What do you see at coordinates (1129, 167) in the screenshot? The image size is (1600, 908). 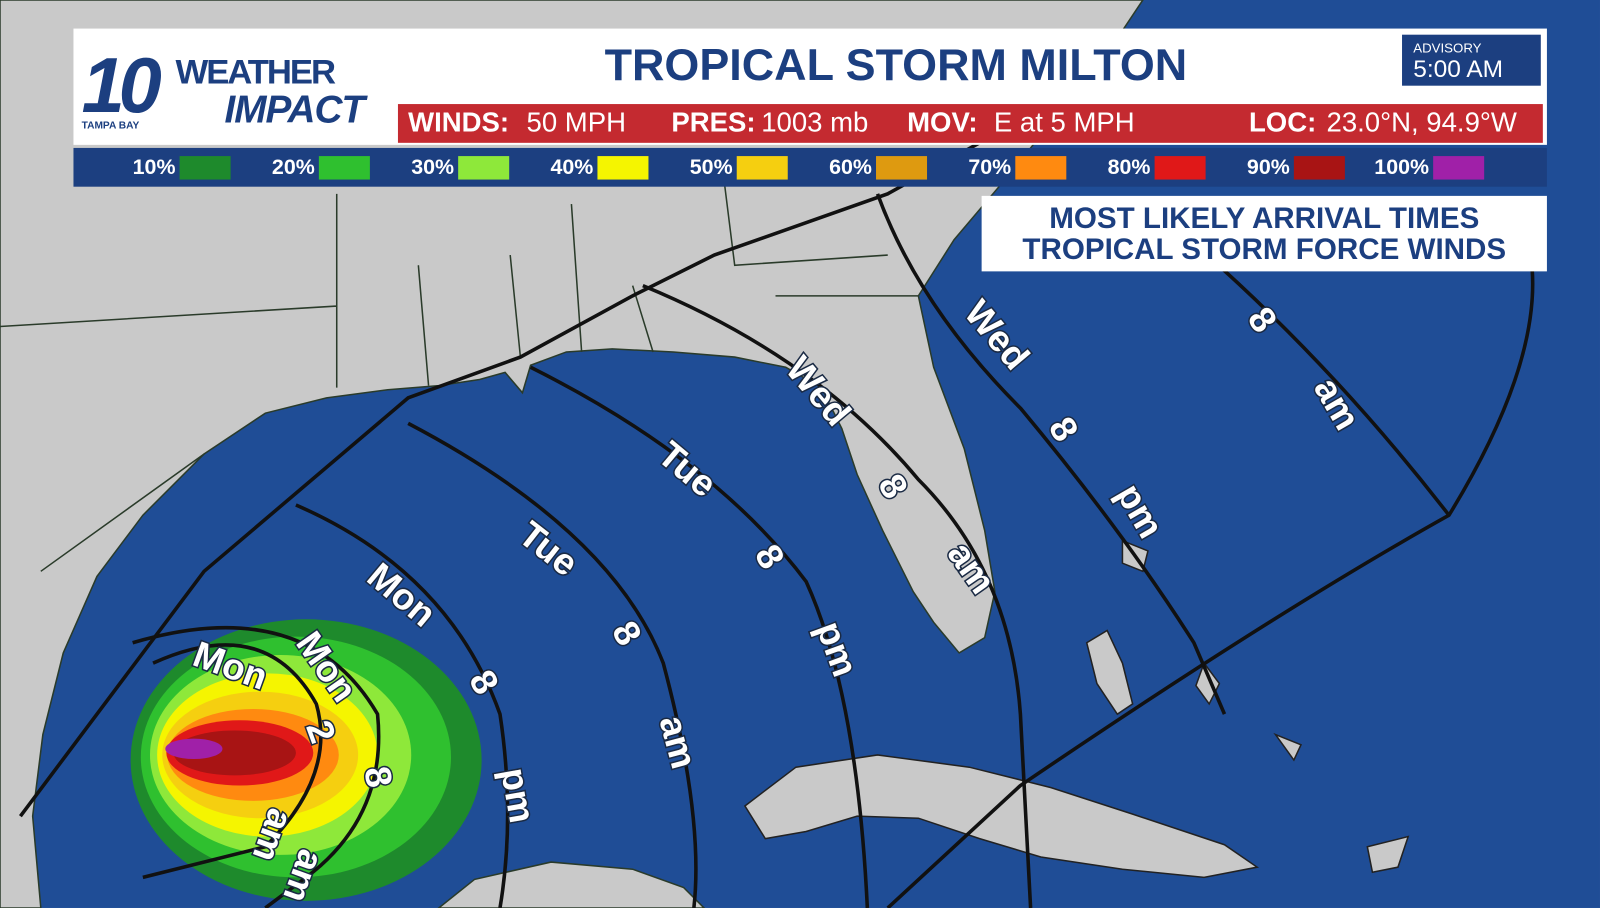 I see `legend-label: 80%` at bounding box center [1129, 167].